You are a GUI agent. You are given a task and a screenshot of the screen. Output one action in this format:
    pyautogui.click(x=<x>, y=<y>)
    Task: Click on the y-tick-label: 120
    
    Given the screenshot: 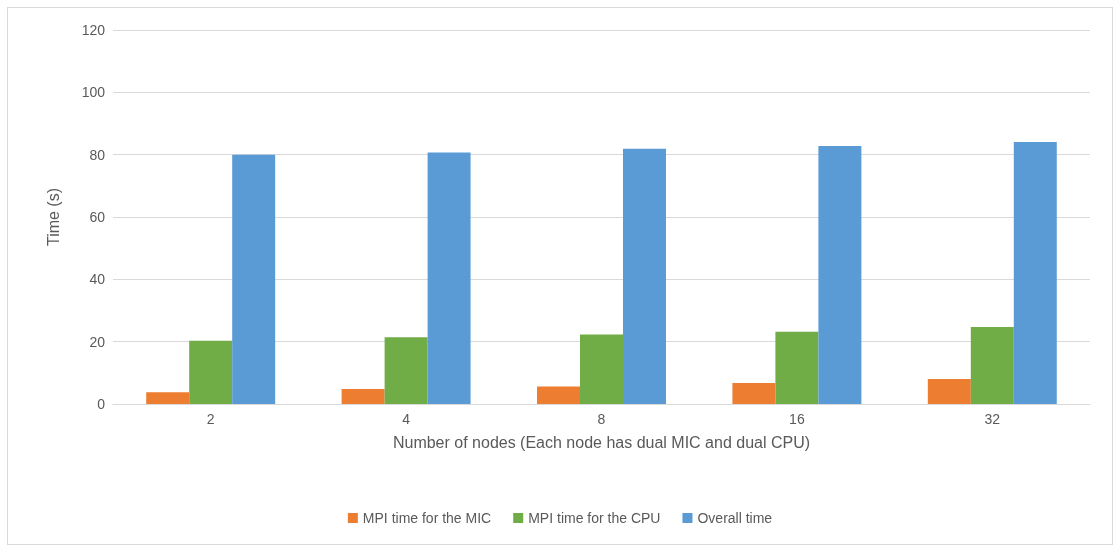 What is the action you would take?
    pyautogui.click(x=93, y=30)
    